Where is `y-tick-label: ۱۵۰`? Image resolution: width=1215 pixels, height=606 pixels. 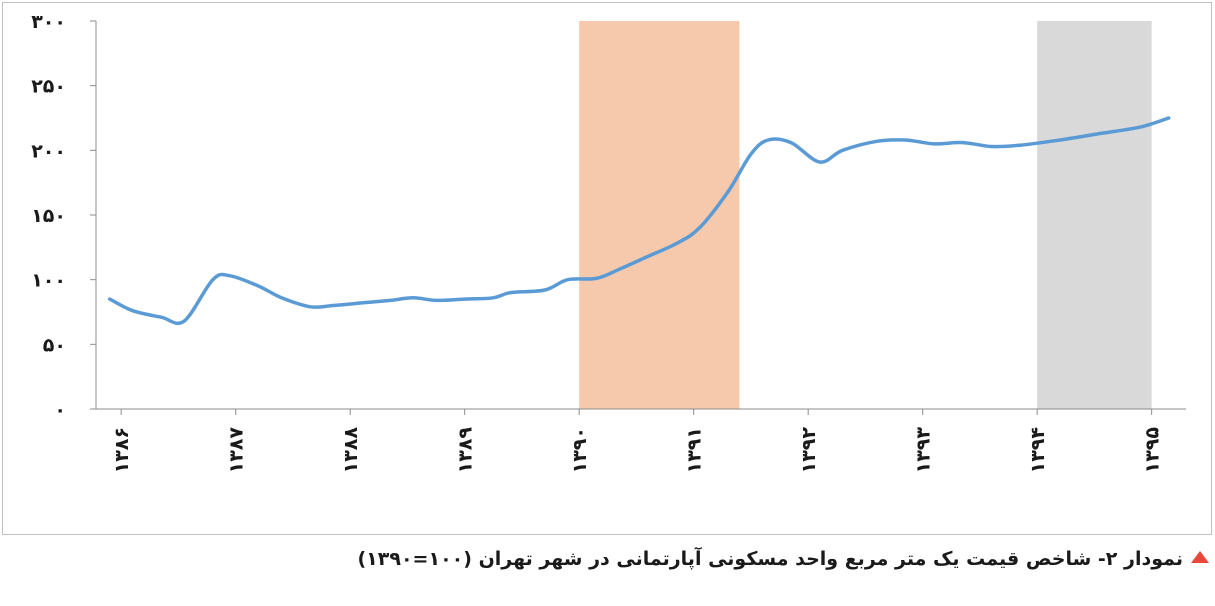 y-tick-label: ۱۵۰ is located at coordinates (48, 216).